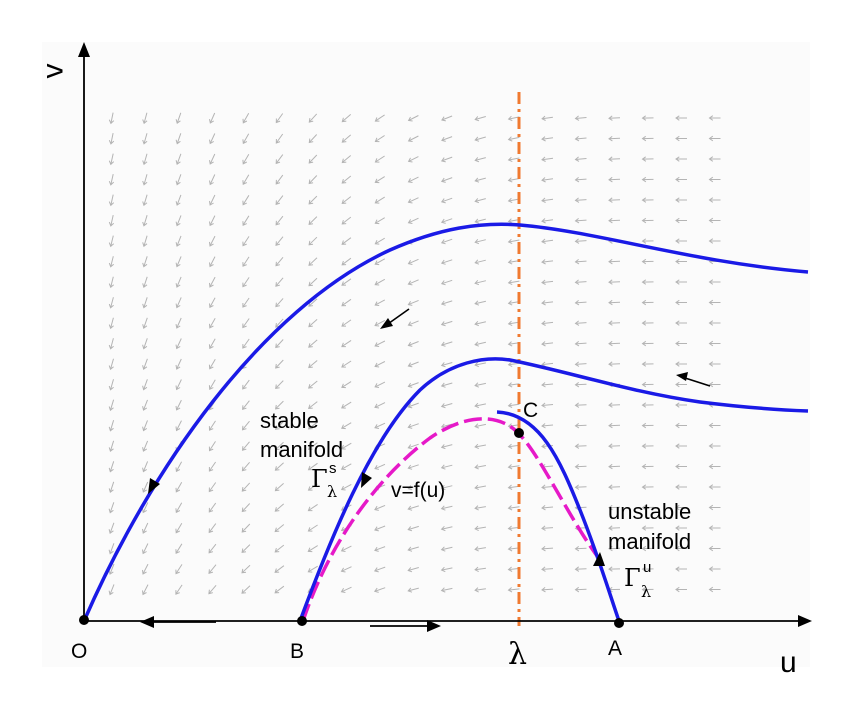 This screenshot has width=860, height=711. I want to click on unstable-manifold-label-line2: manifold, so click(650, 541).